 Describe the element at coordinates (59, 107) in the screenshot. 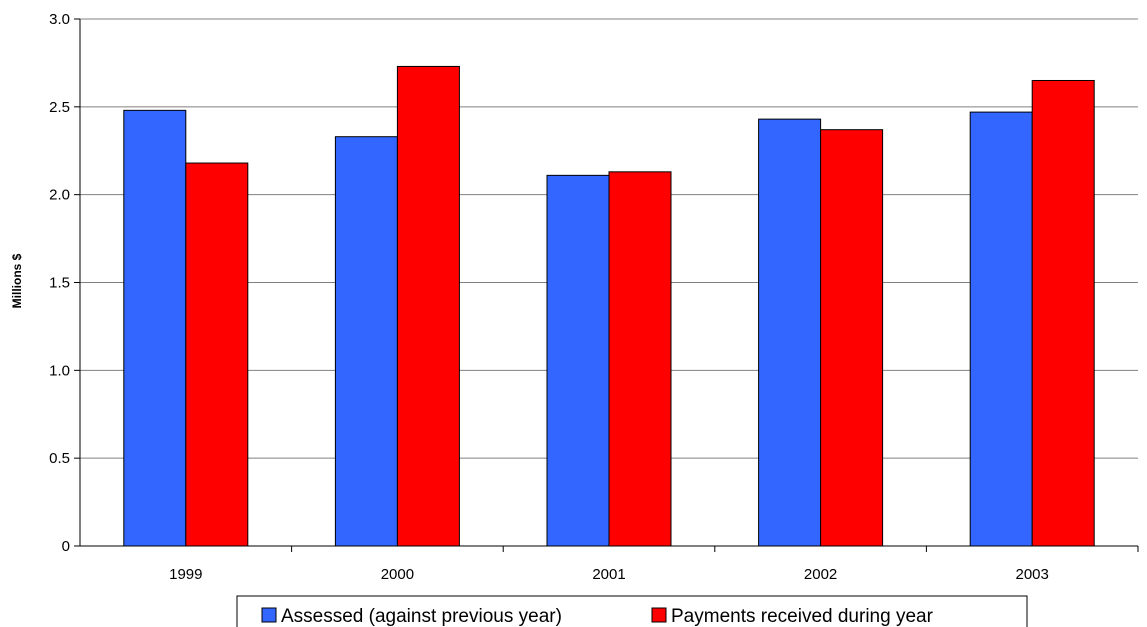

I see `y-tick-label: 2.5` at that location.